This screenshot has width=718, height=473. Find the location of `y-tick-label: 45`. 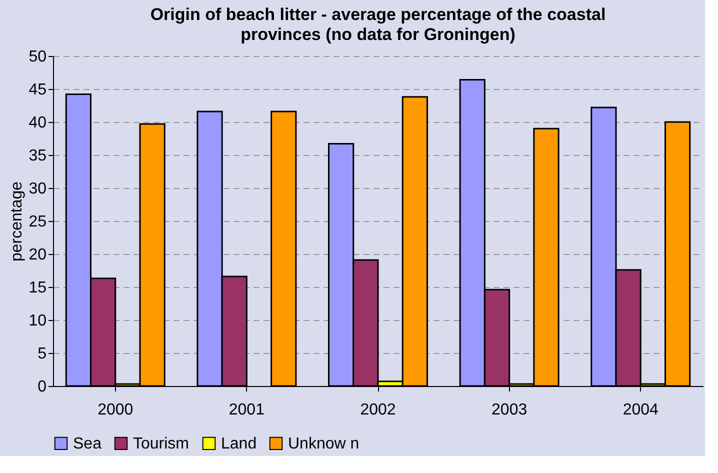

y-tick-label: 45 is located at coordinates (37, 90).